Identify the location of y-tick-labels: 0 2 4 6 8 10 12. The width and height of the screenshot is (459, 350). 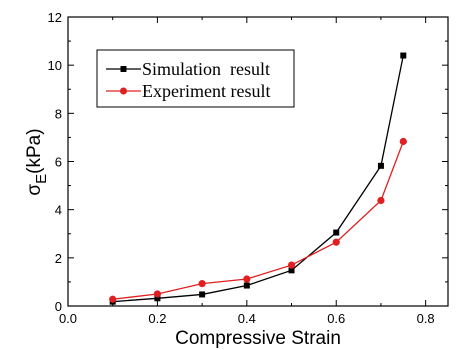
(55, 162).